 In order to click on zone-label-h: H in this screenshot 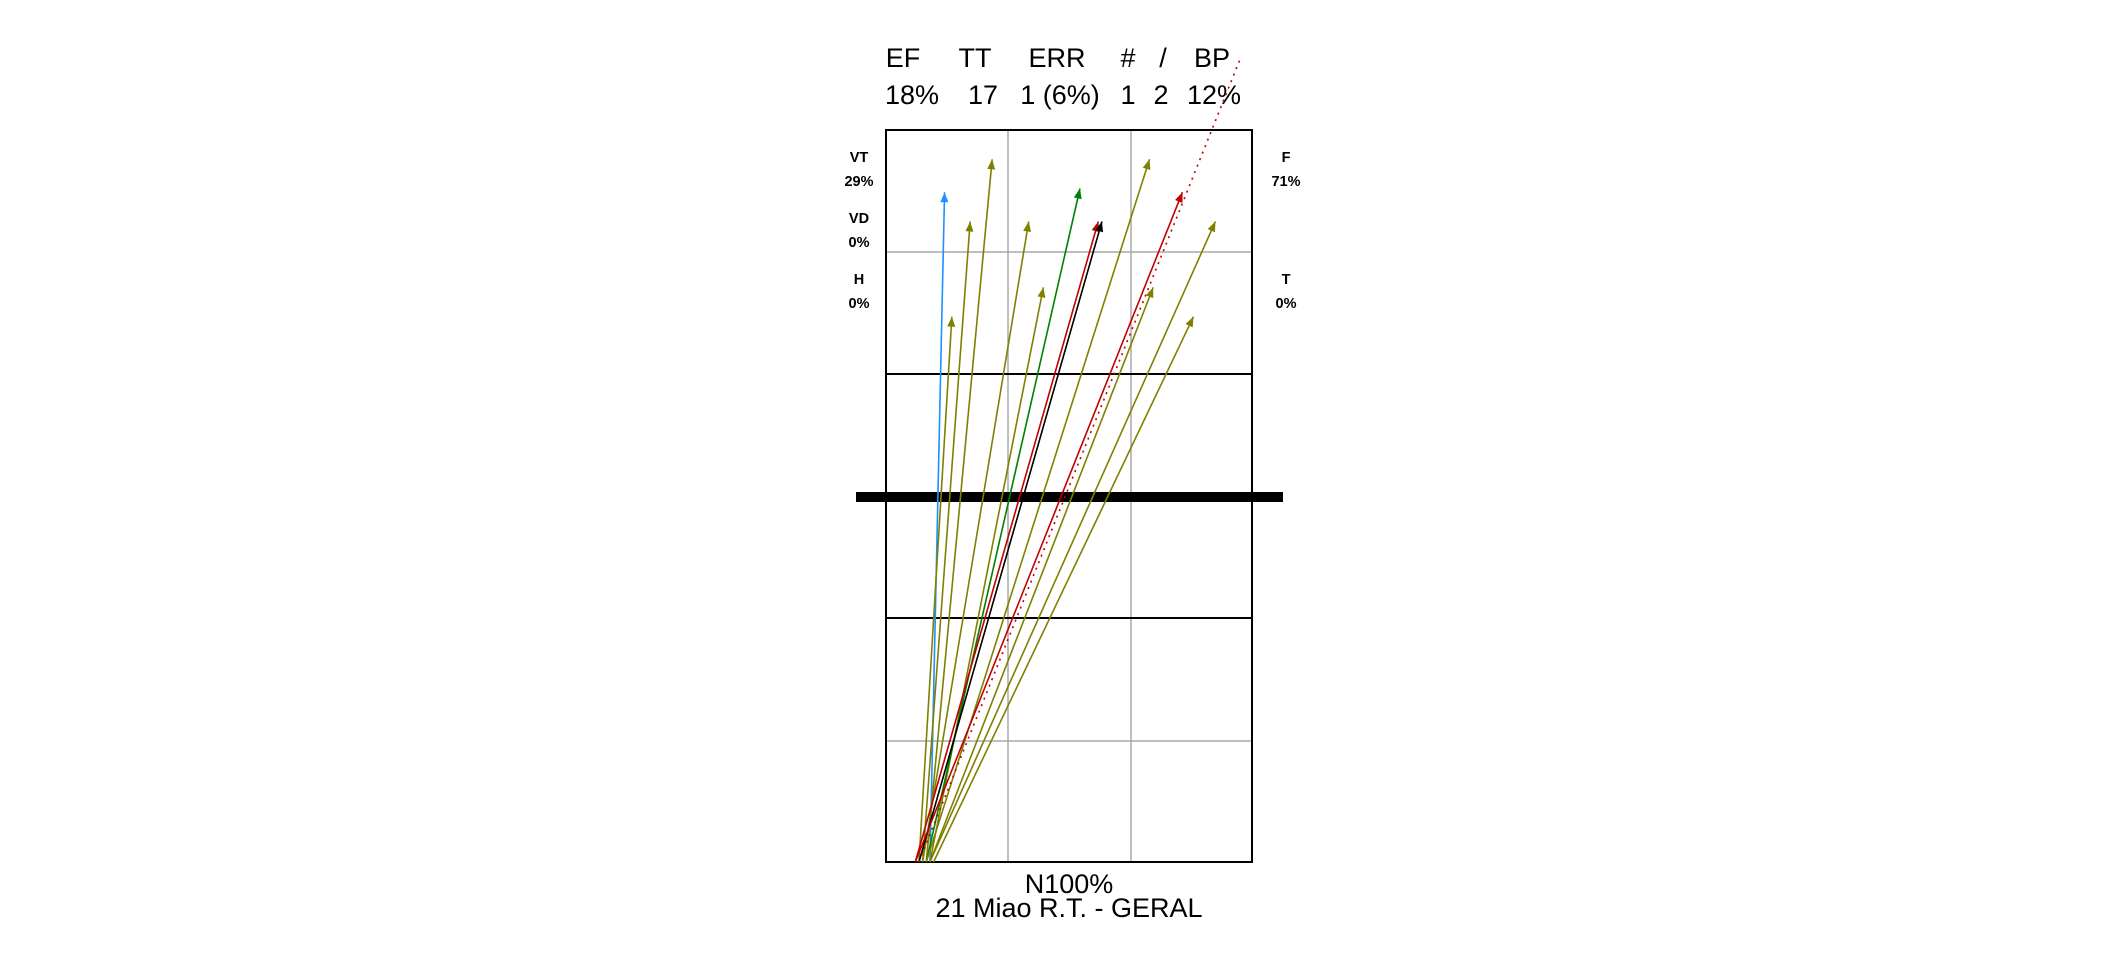, I will do `click(859, 280)`.